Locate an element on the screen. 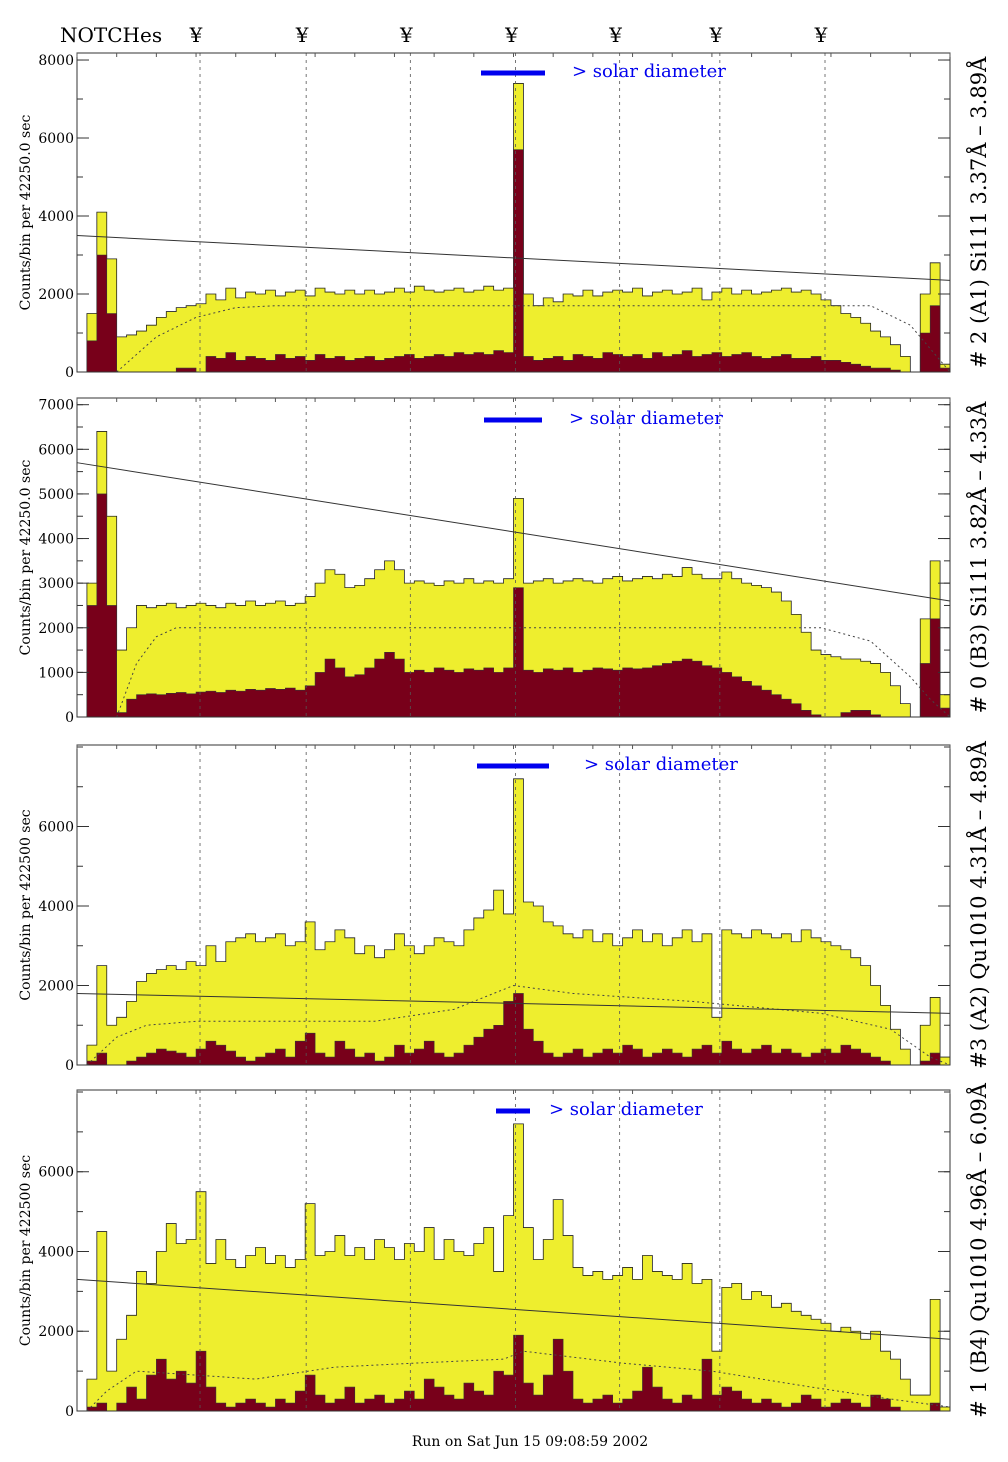  detector-title: #3 (A2) Qu1010 4.31Å – 4.89Å is located at coordinates (978, 904).